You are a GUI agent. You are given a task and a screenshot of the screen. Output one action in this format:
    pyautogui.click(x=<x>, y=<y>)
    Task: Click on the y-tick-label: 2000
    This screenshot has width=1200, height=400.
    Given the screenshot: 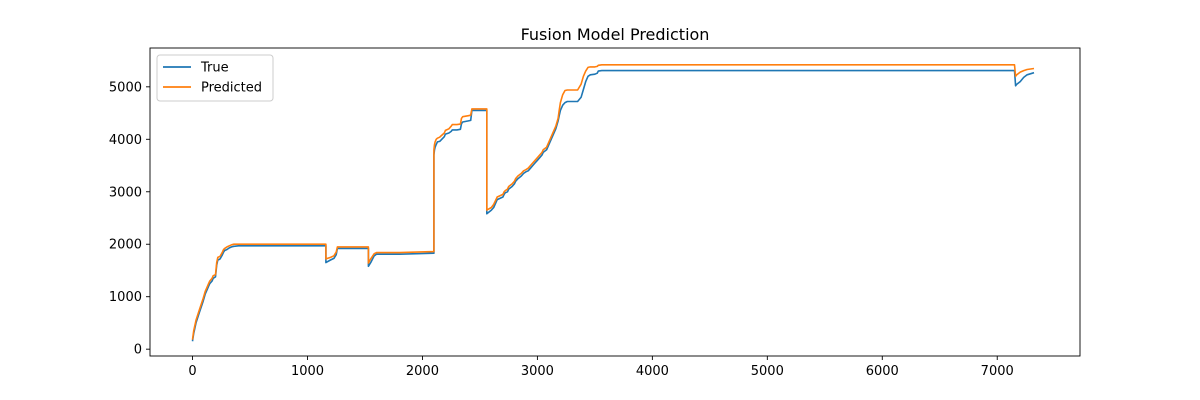 What is the action you would take?
    pyautogui.click(x=125, y=245)
    